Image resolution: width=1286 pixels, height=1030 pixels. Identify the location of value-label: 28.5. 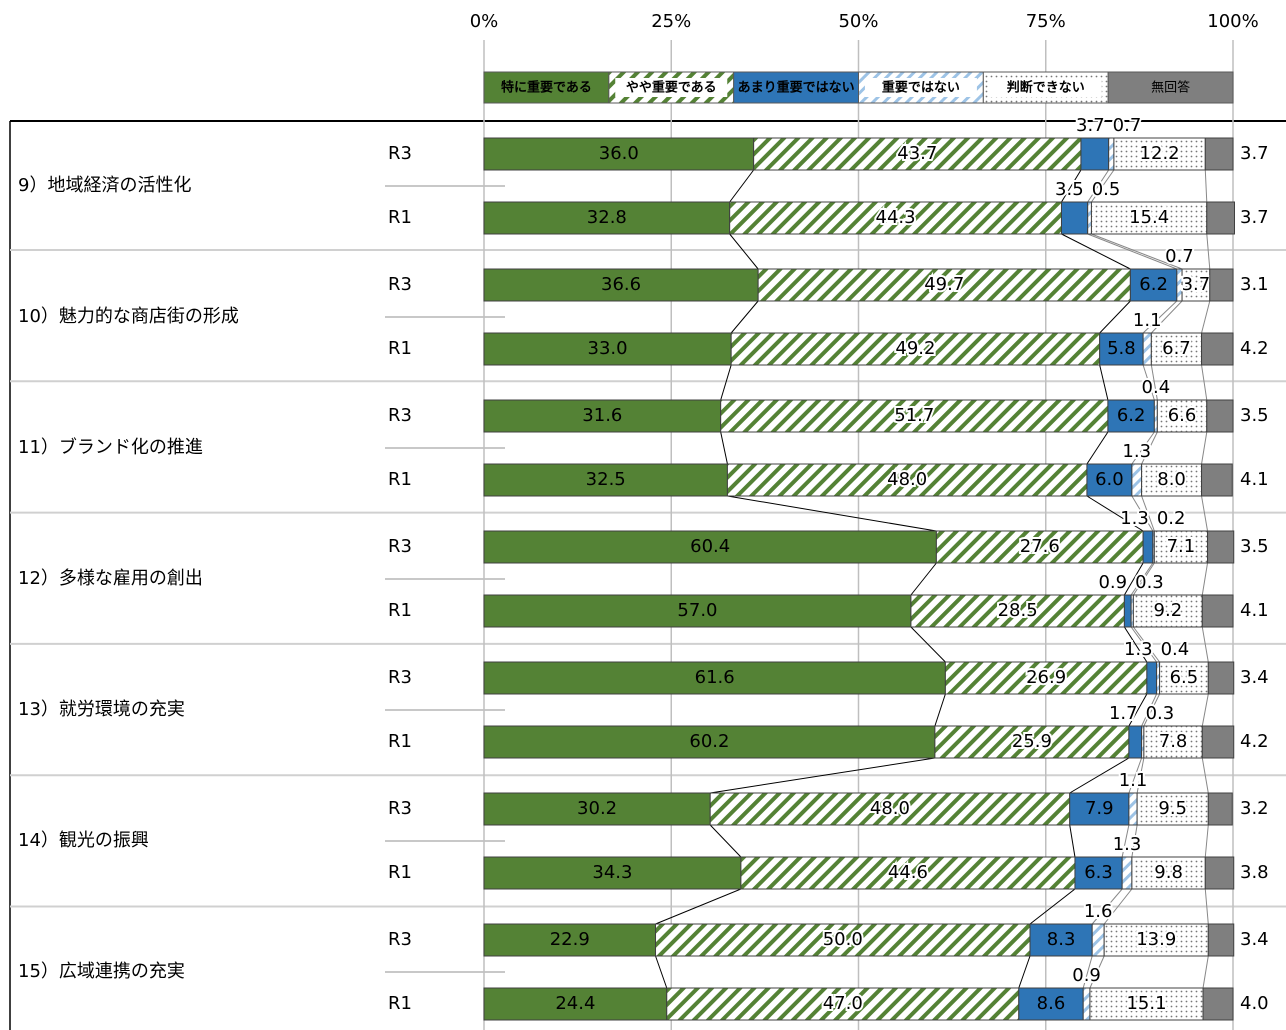
(1018, 610).